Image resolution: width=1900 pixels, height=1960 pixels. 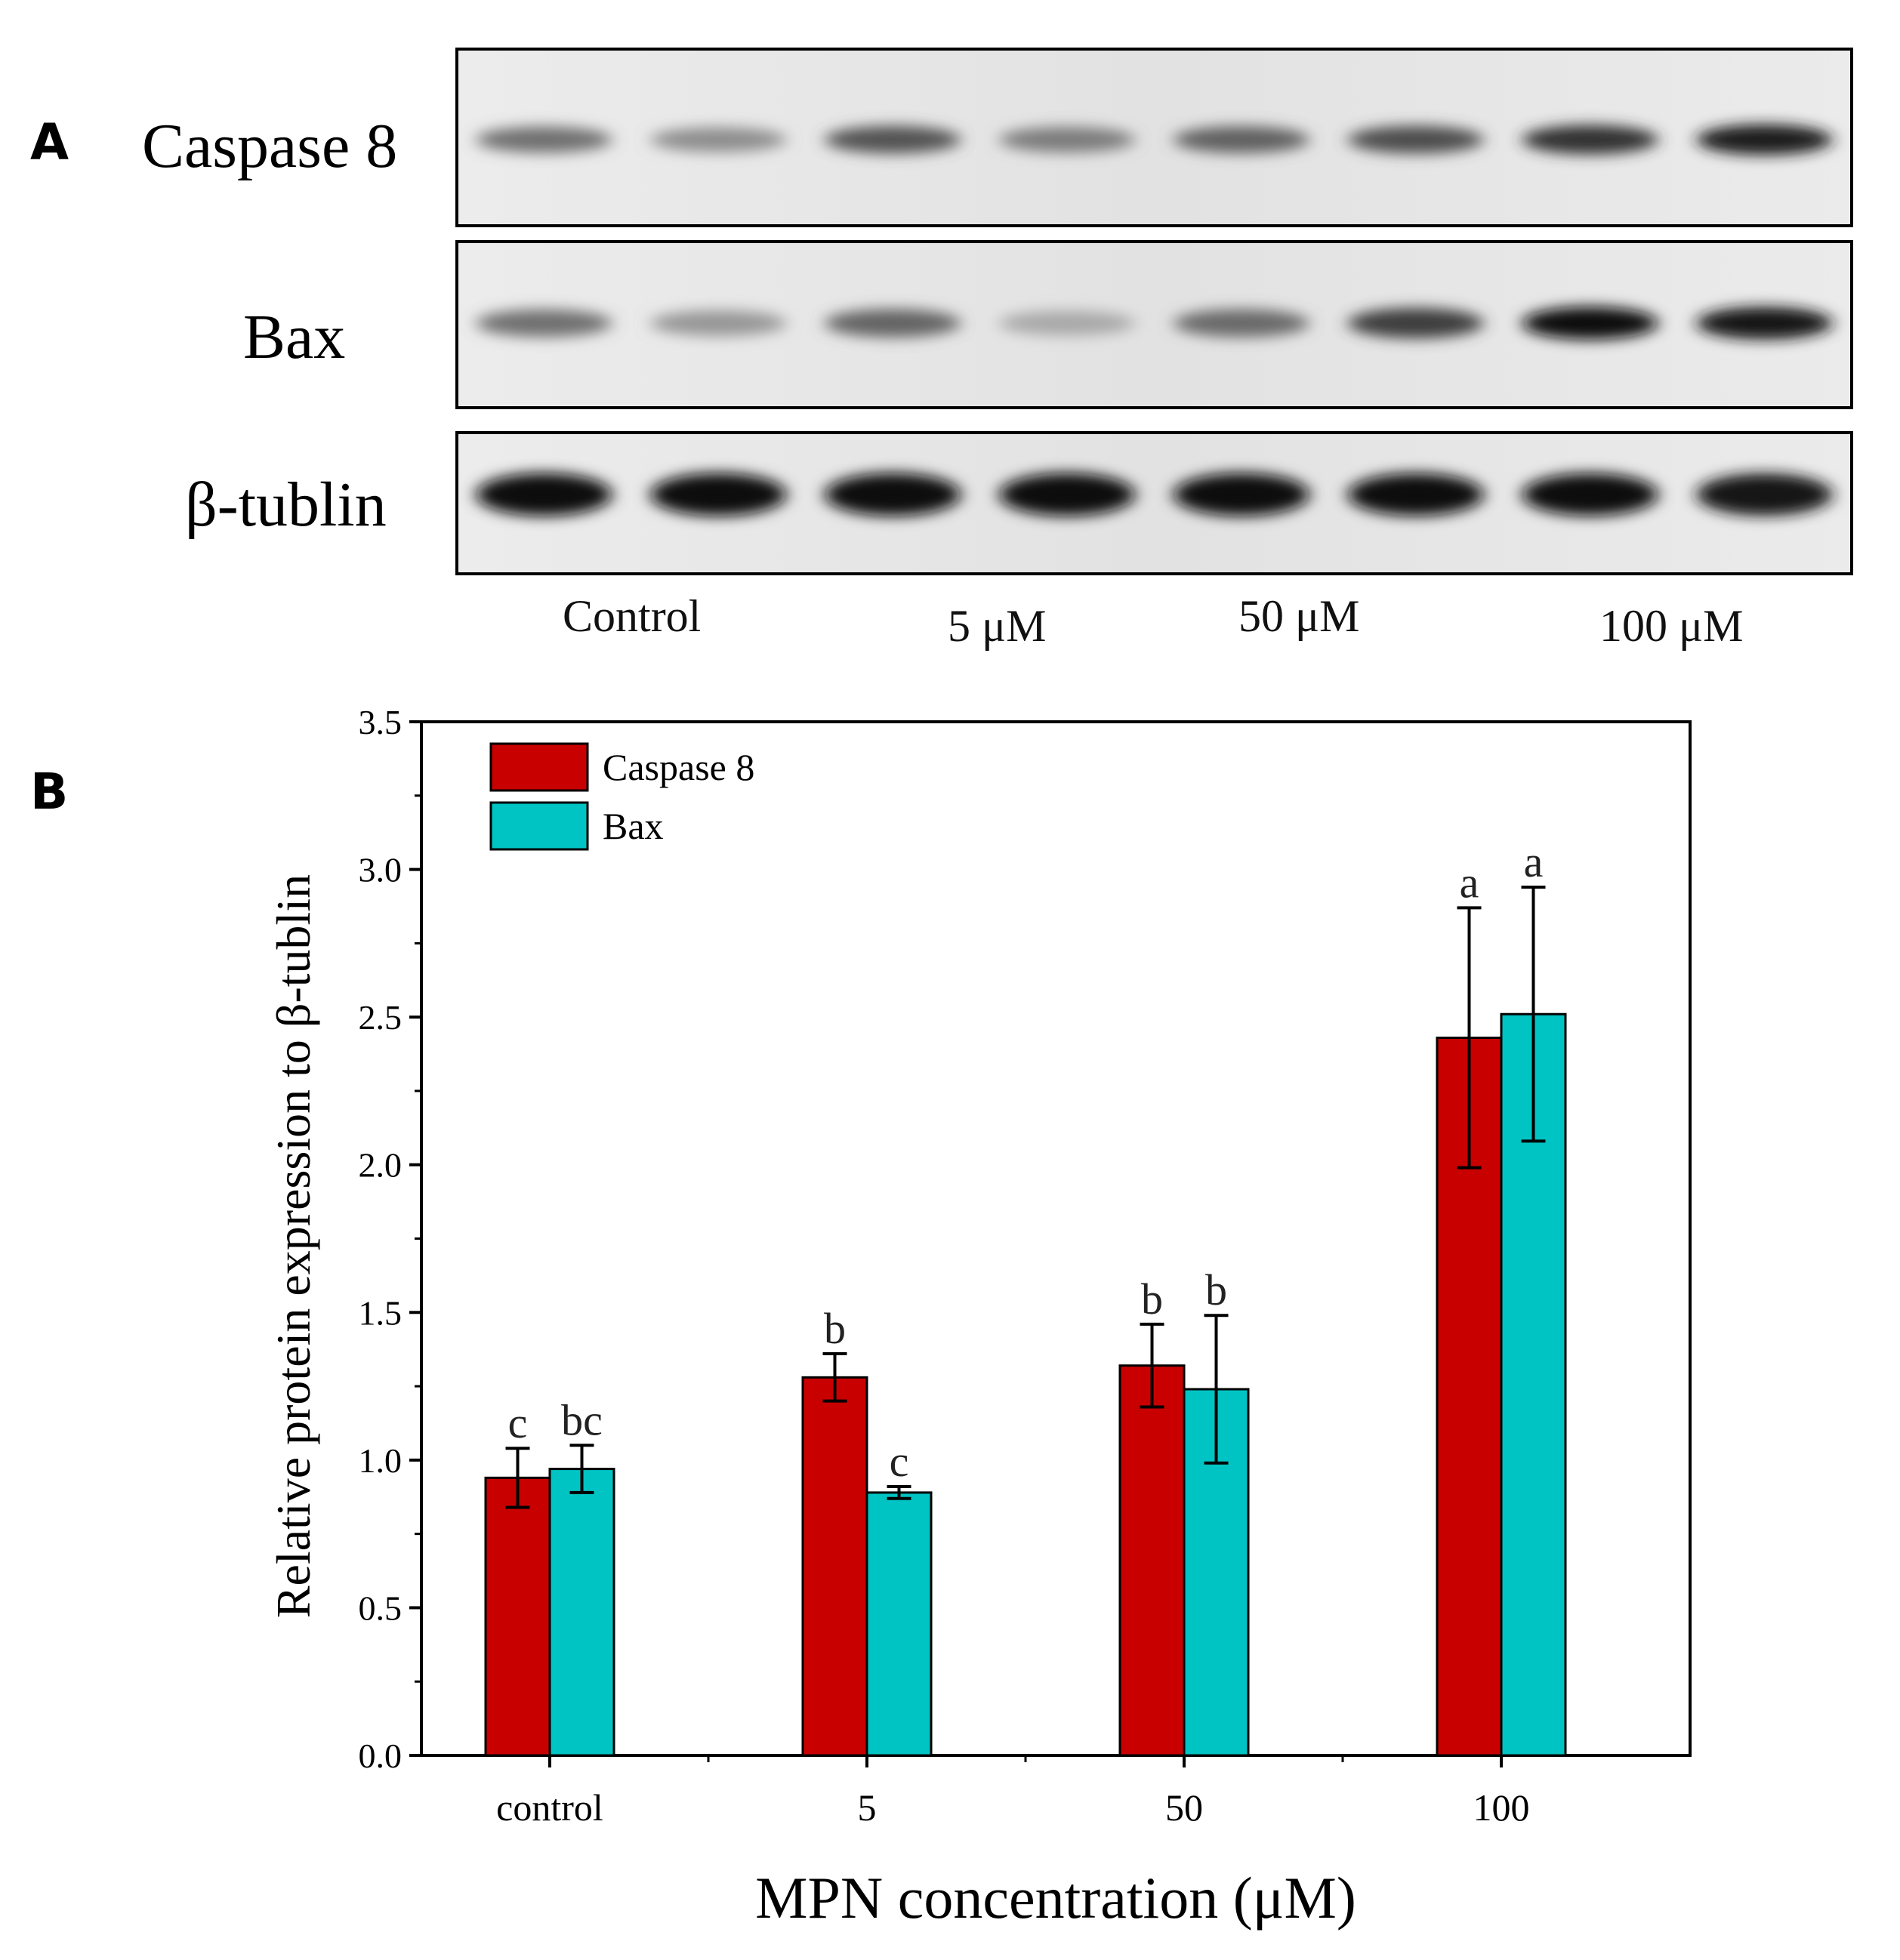 I want to click on x-tick-label: control, so click(x=549, y=1807).